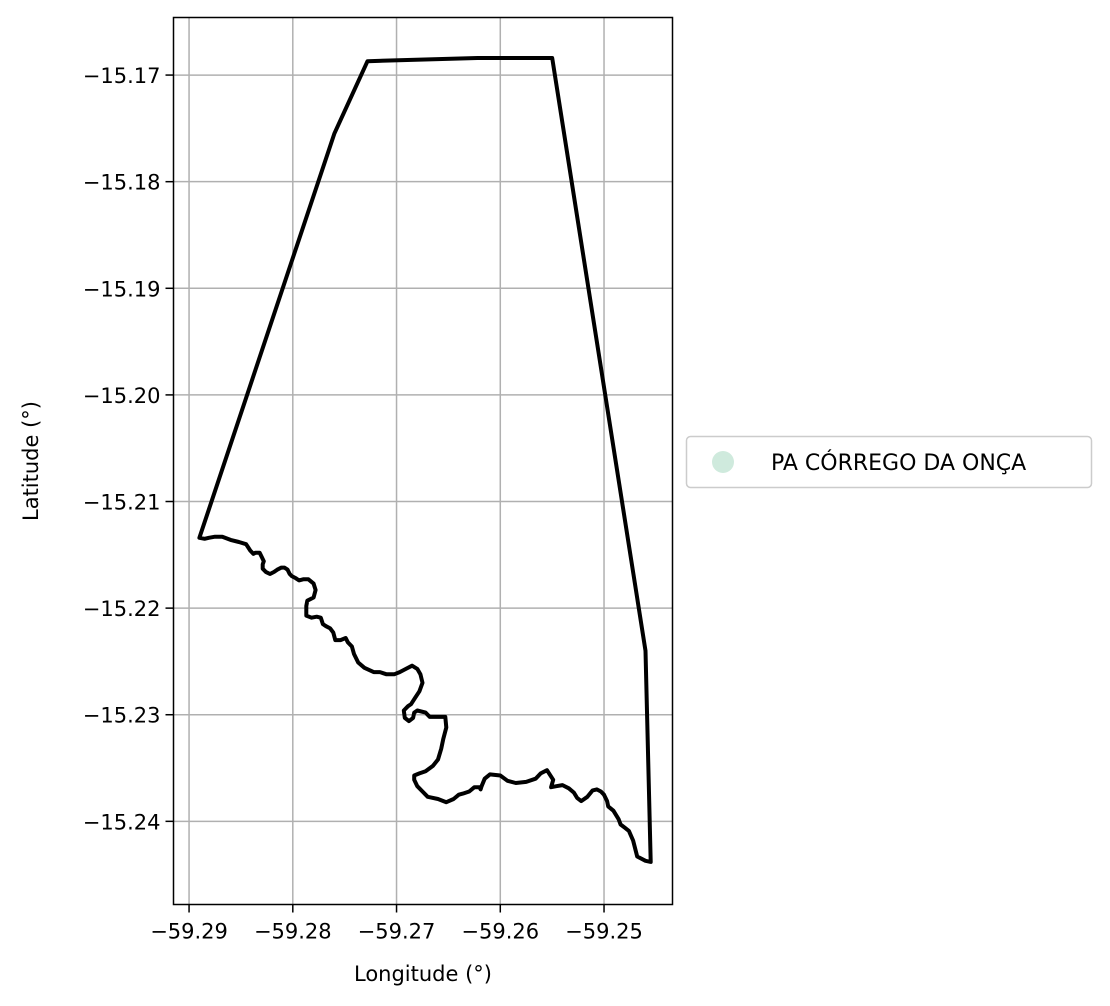  What do you see at coordinates (122, 76) in the screenshot?
I see `y-tick-label: −15.17` at bounding box center [122, 76].